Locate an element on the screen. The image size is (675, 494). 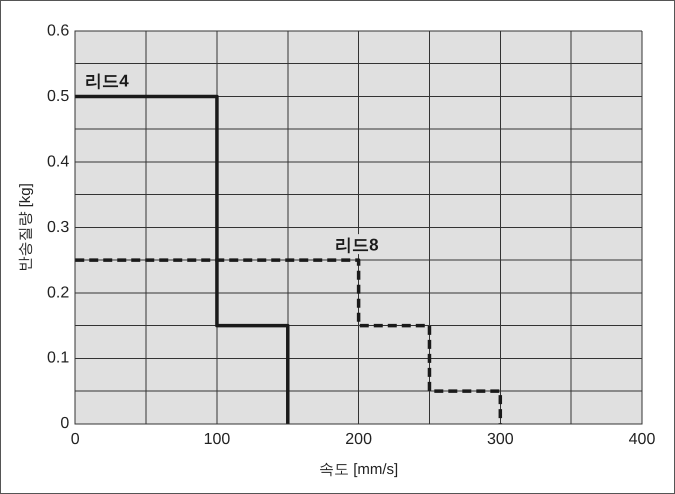
y-tick-label: 0.6 is located at coordinates (58, 31).